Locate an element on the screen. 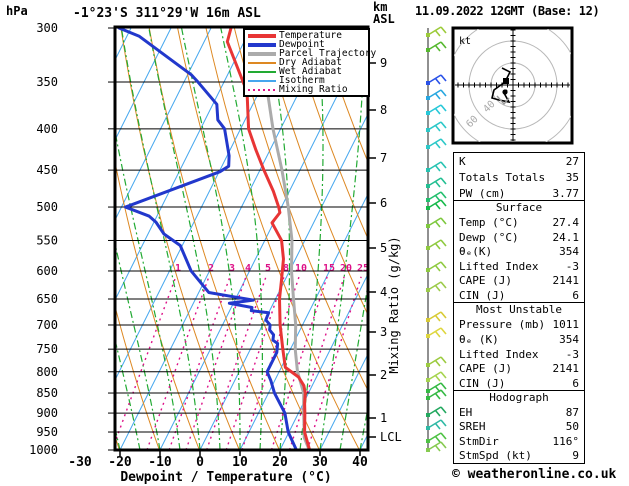 This screenshot has height=486, width=629. pressure-tick-label: 900 is located at coordinates (47, 413).